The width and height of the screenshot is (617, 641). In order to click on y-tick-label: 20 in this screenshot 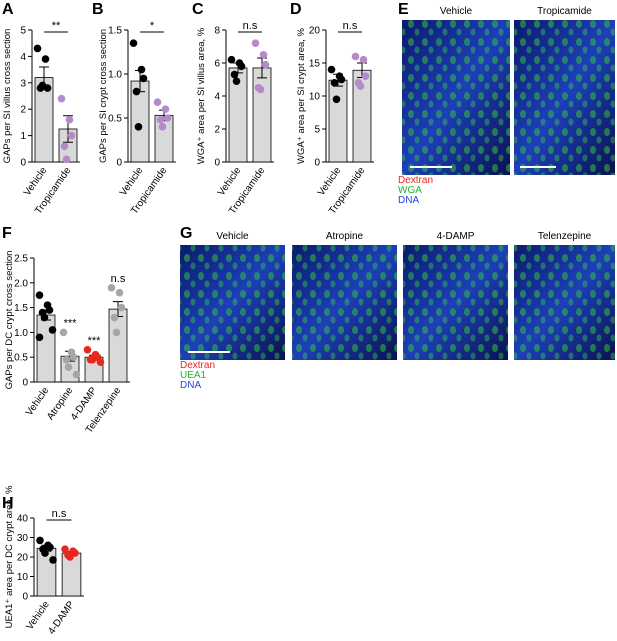, I will do `click(315, 31)`.